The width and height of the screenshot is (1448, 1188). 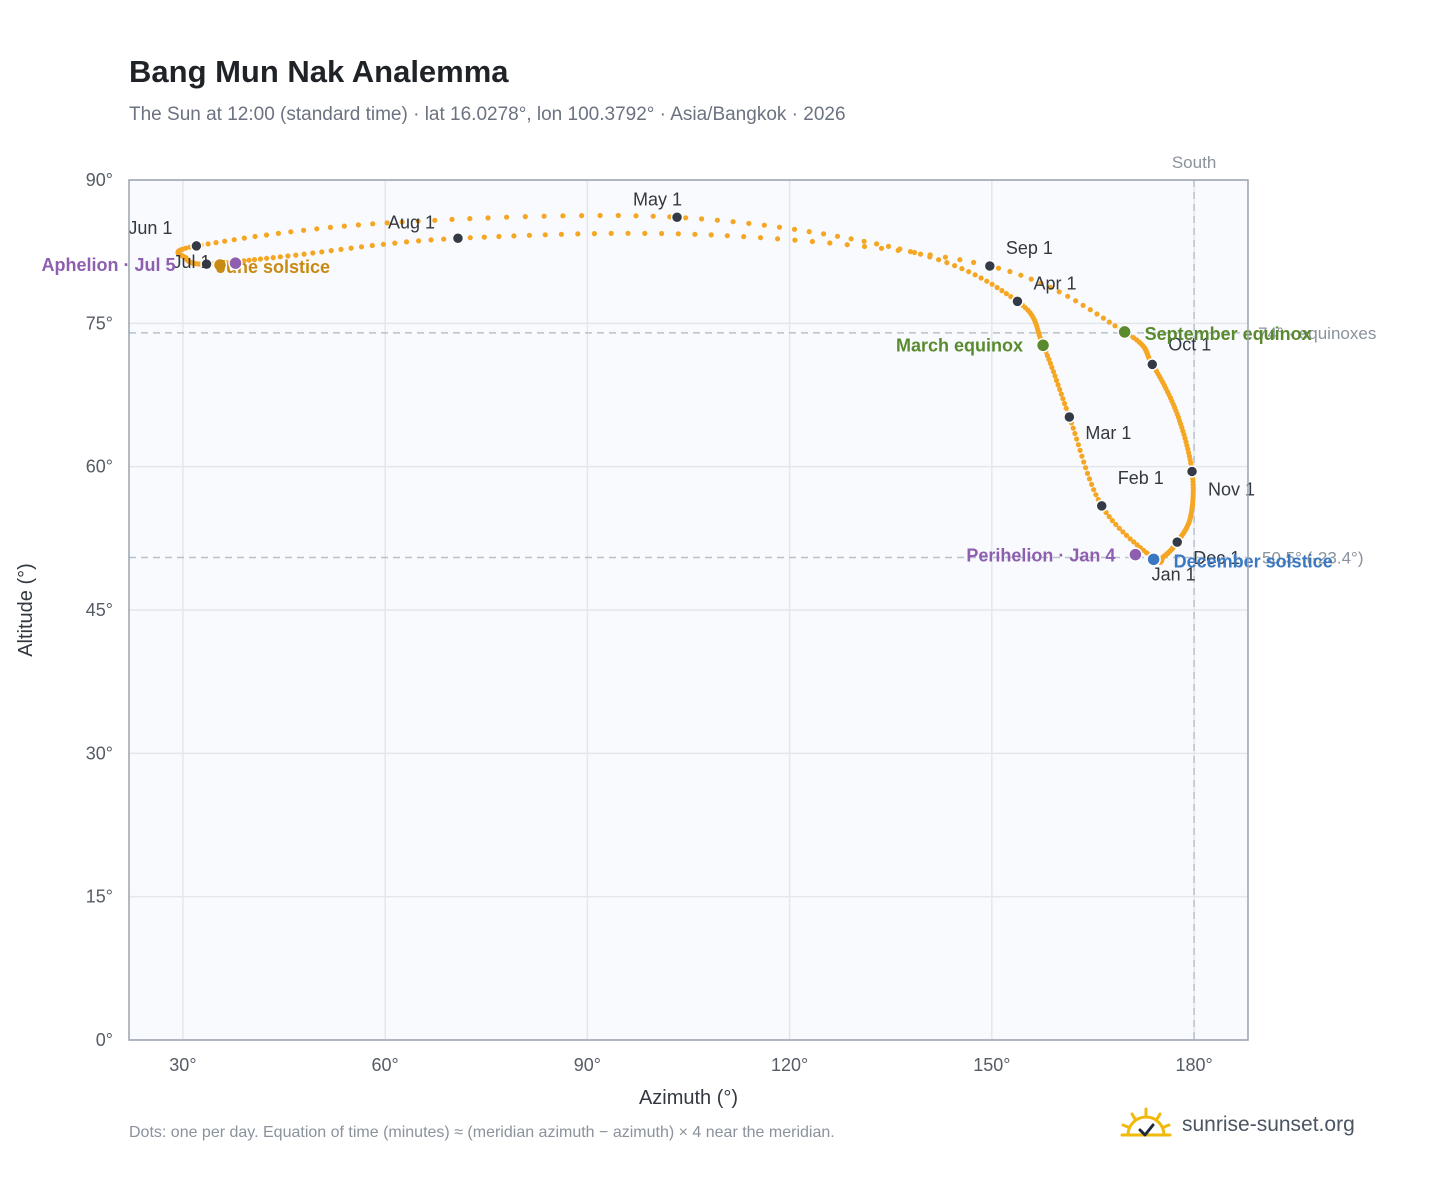 I want to click on y-tick-label: 60°, so click(x=99, y=467).